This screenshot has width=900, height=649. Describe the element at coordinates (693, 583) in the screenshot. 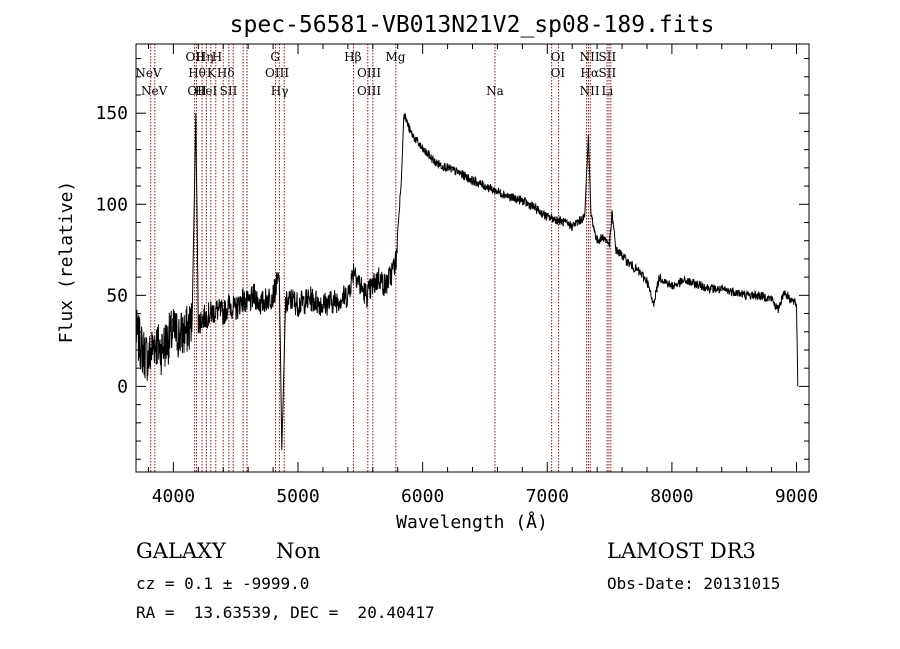

I see `obs-date: Obs-Date: 20131015` at that location.